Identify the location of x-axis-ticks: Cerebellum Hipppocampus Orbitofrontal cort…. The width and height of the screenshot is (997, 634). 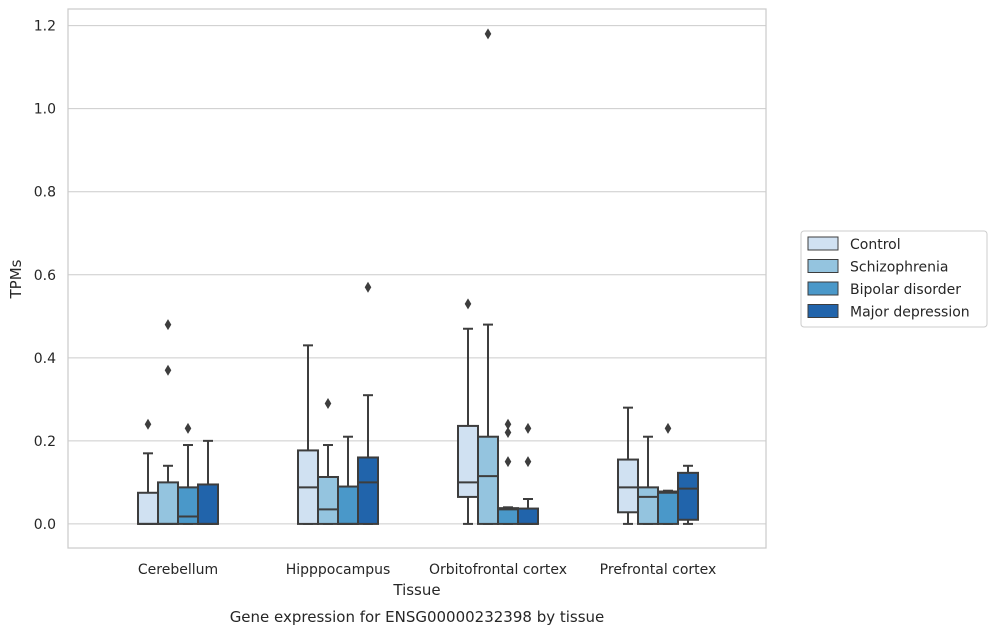
(427, 570).